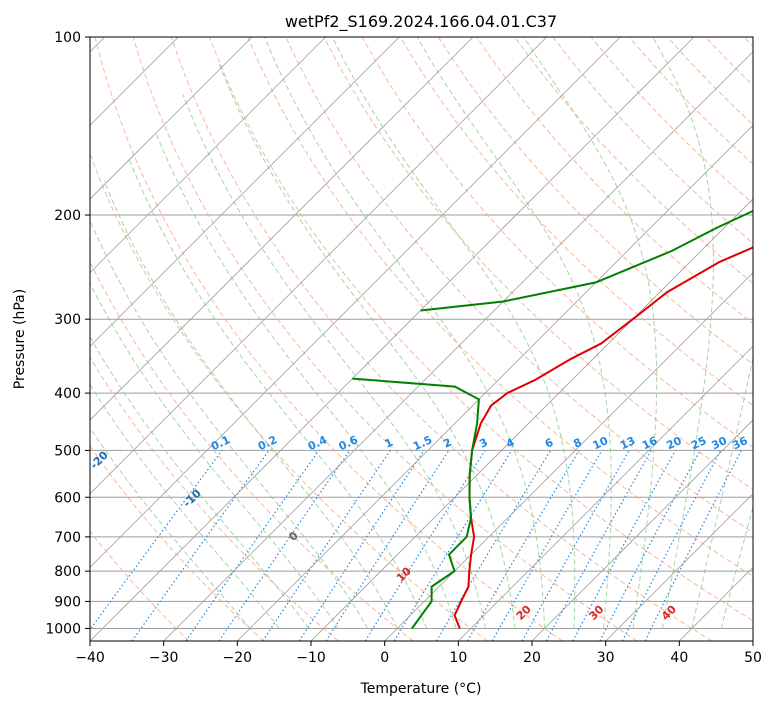 This screenshot has height=708, width=775. I want to click on mixing-ratio-label: 36, so click(740, 443).